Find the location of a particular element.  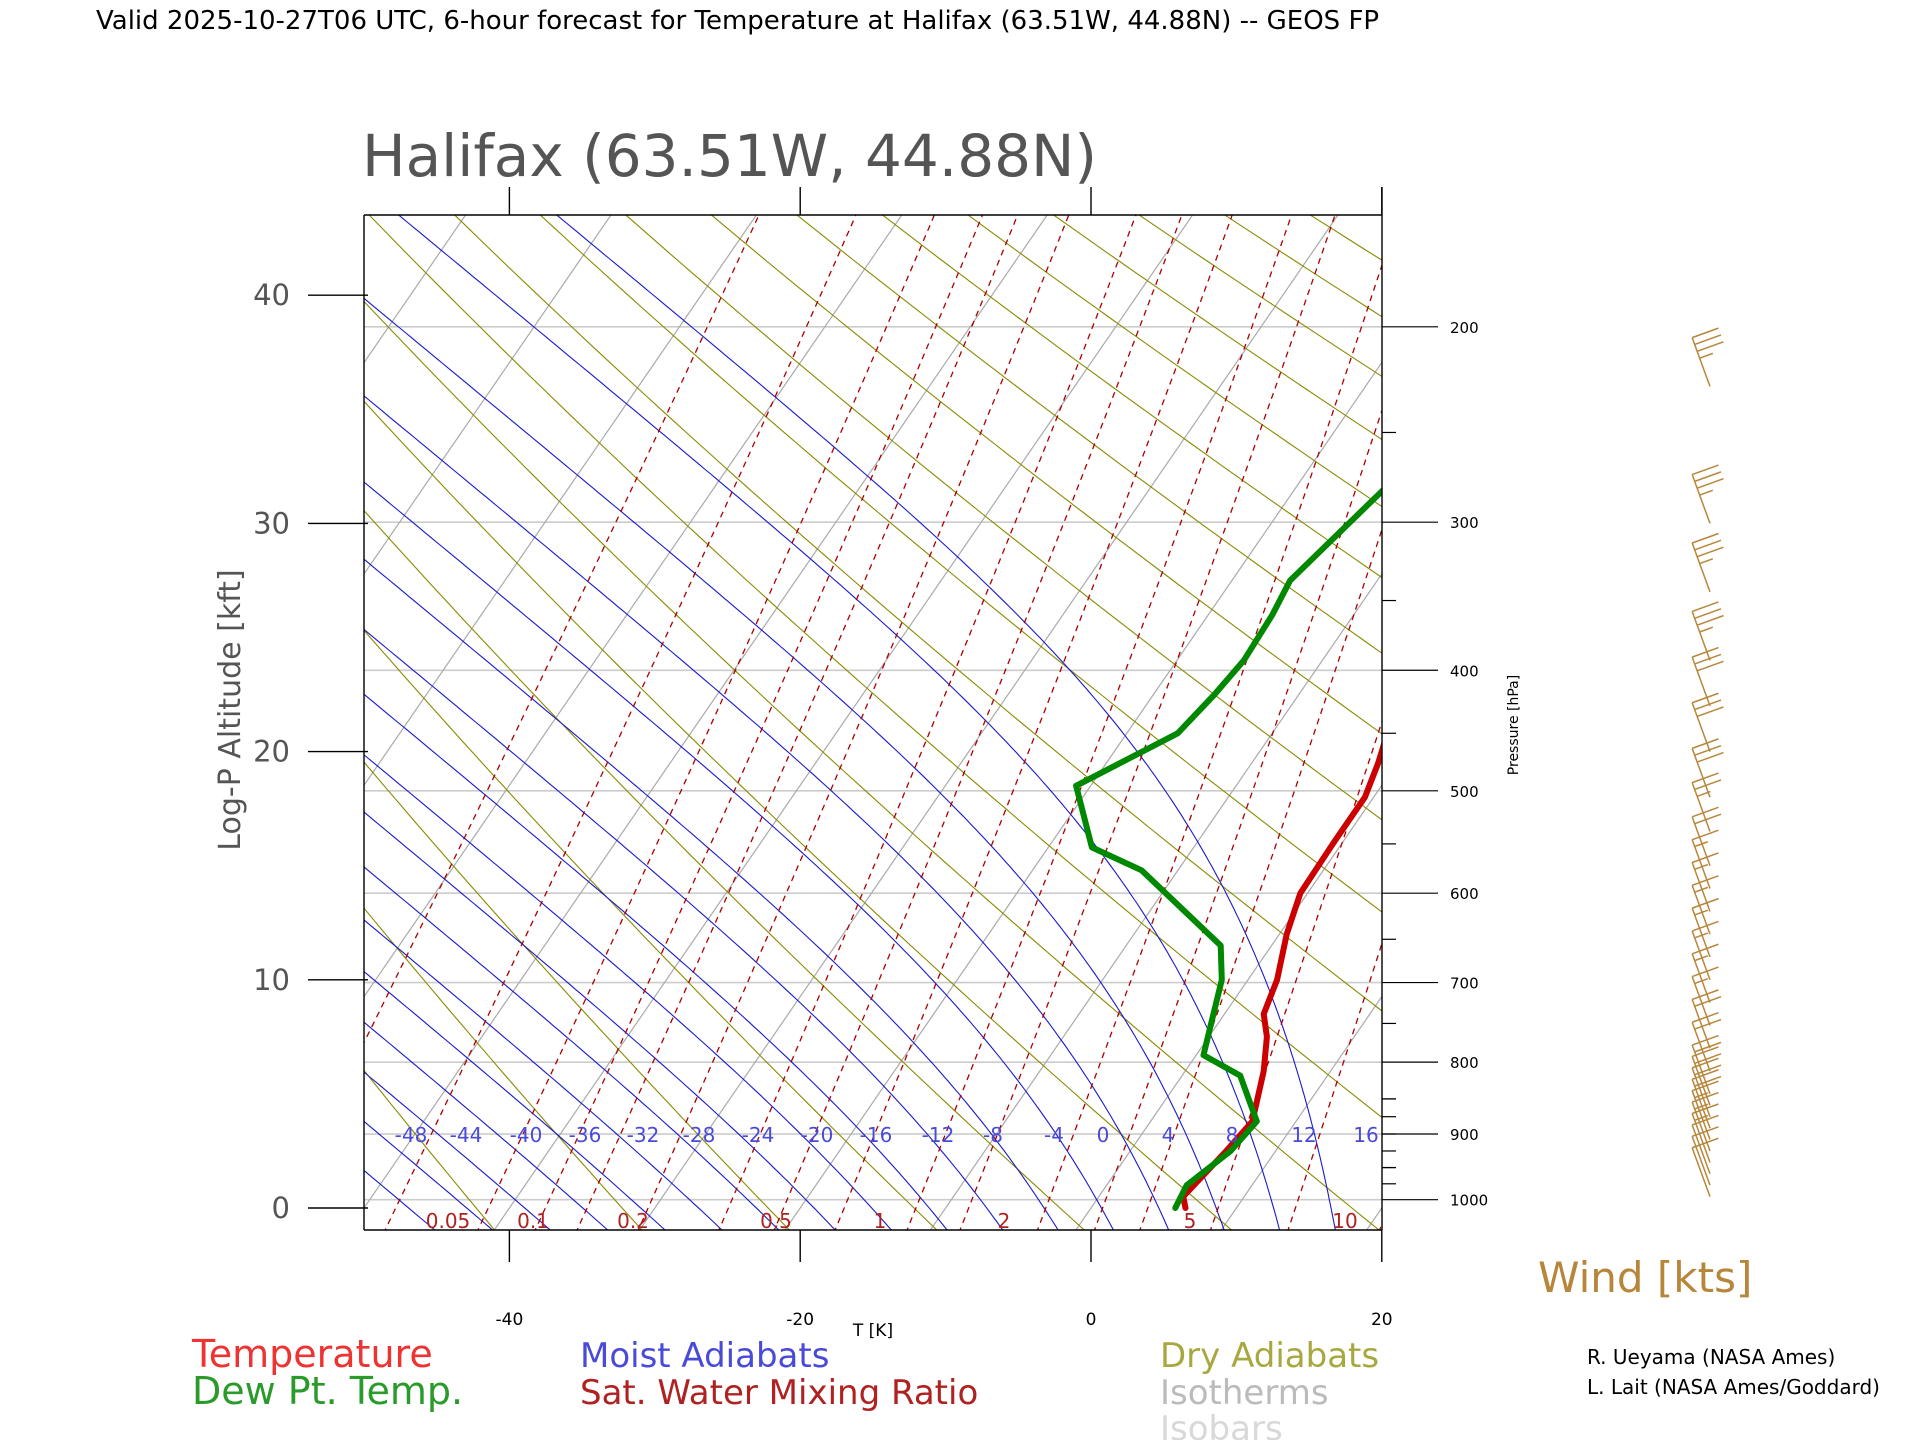

legend-dewpoint: Dew Pt. Temp. is located at coordinates (327, 1391).